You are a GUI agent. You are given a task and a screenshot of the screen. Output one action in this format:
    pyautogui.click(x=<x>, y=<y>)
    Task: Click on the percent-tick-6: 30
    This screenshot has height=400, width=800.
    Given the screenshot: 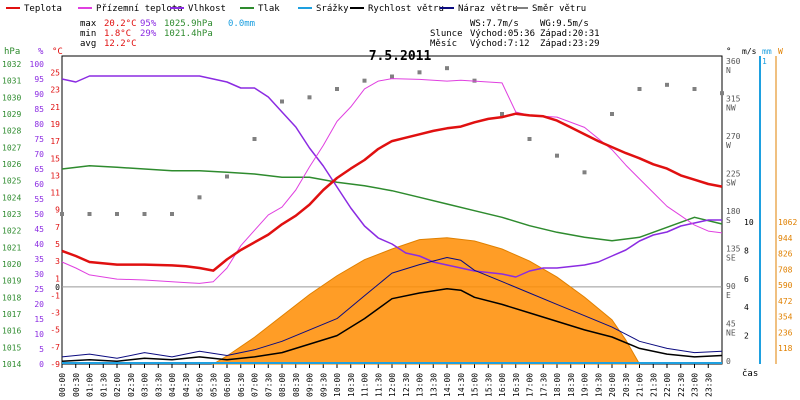 What is the action you would take?
    pyautogui.click(x=39, y=274)
    